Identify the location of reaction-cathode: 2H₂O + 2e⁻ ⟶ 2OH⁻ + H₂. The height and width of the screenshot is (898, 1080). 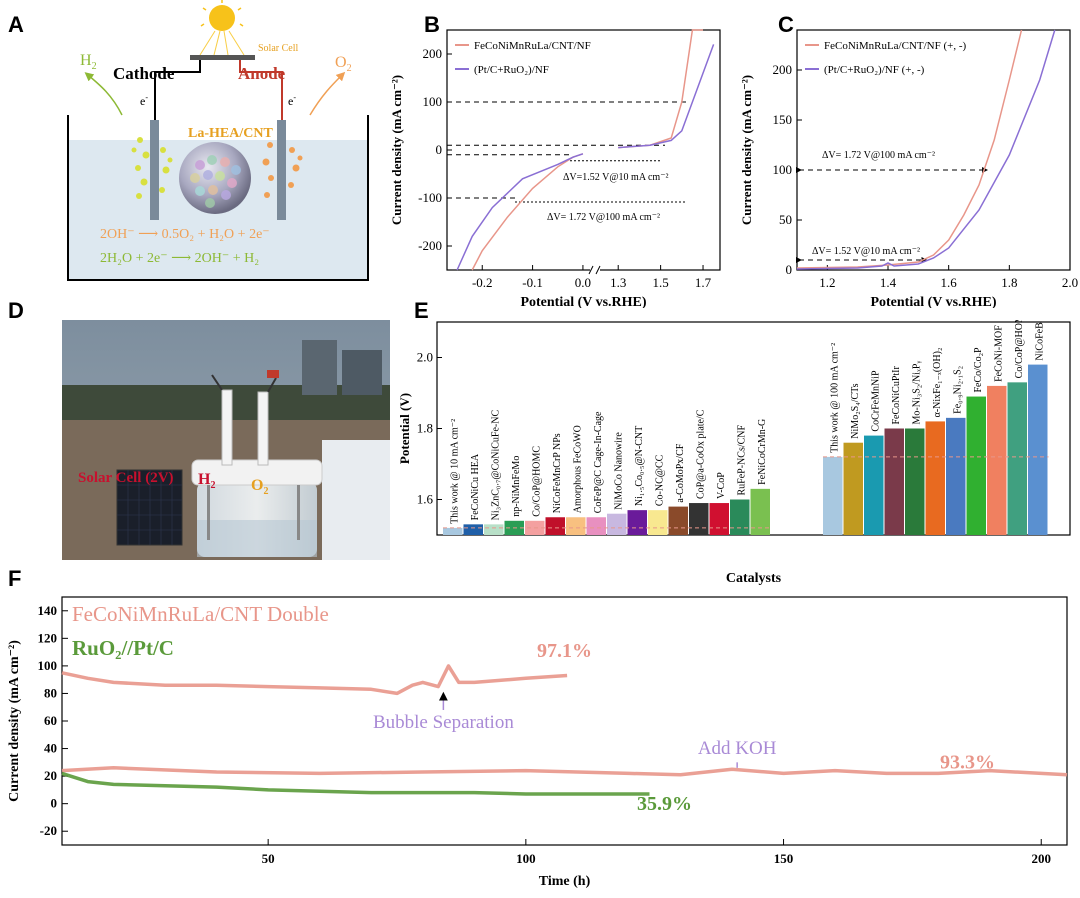
(179, 258).